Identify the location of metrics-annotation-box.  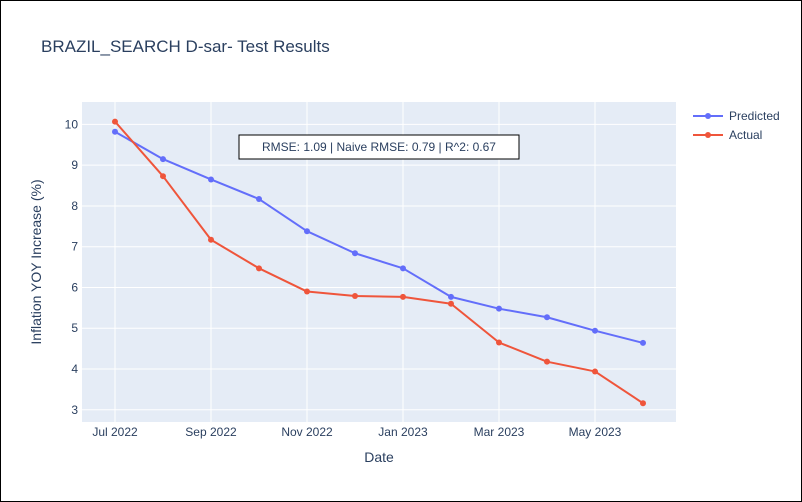
(379, 147).